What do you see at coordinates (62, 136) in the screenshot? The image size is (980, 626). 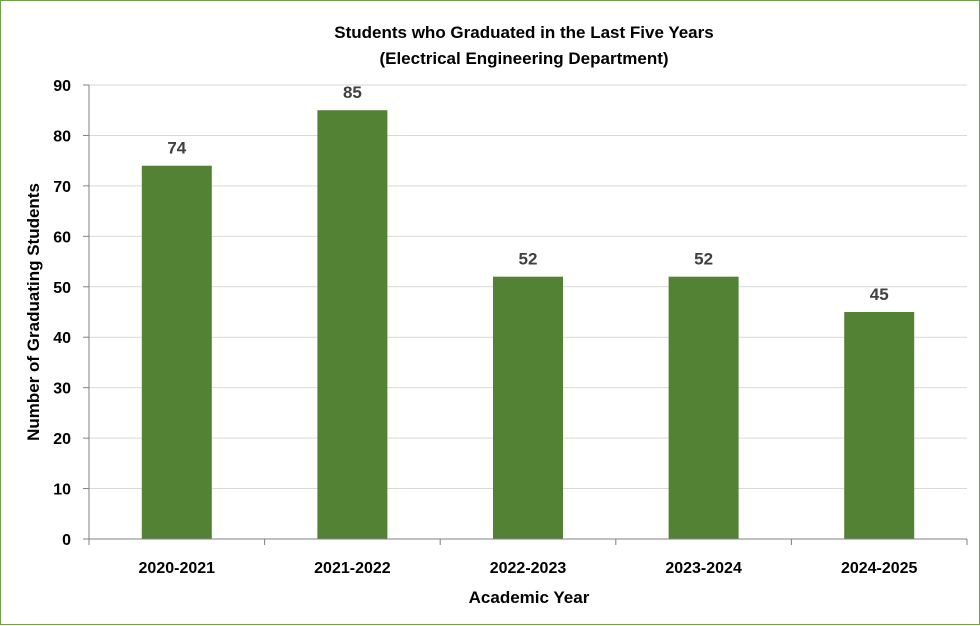 I see `y-tick-label: 80` at bounding box center [62, 136].